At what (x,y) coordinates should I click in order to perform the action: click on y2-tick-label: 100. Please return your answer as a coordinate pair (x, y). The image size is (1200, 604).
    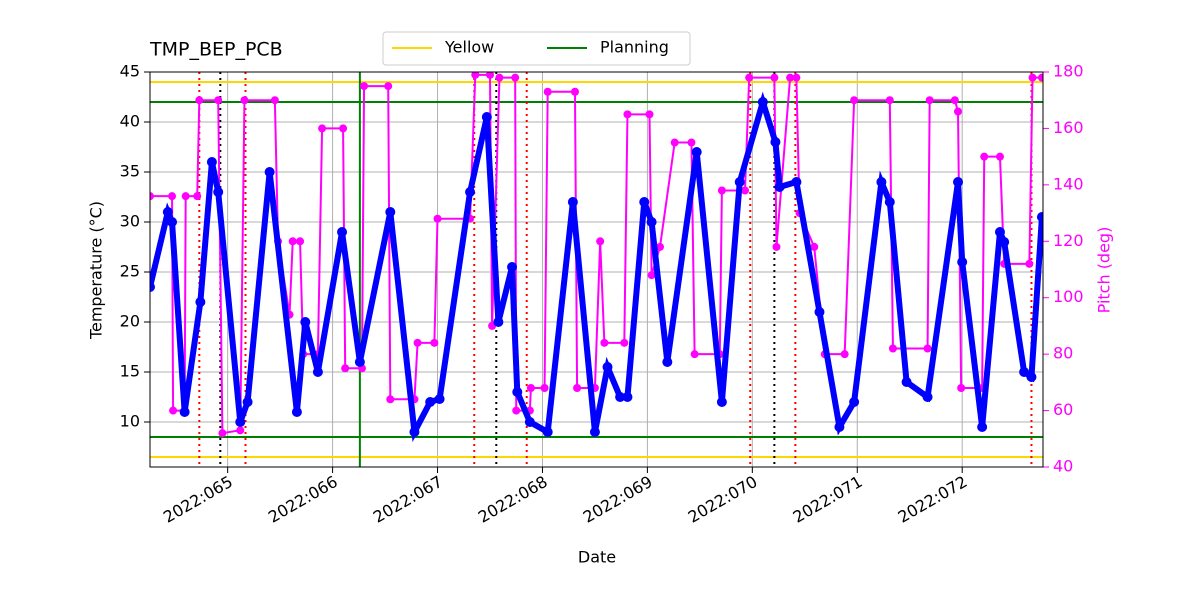
    Looking at the image, I should click on (1068, 296).